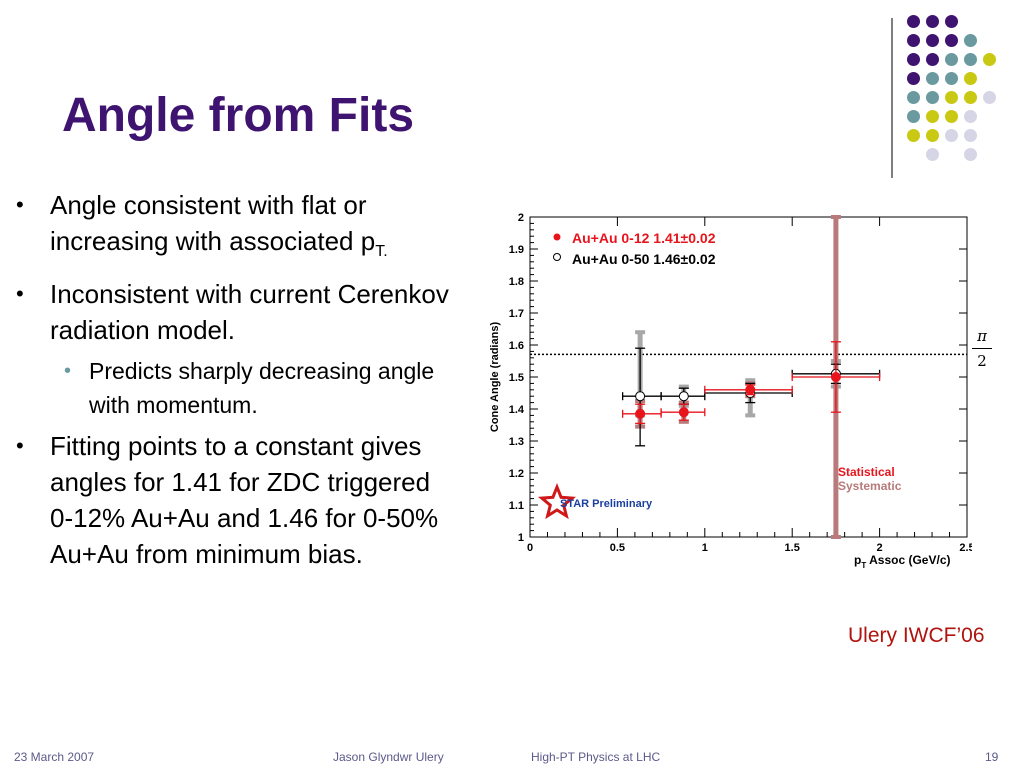 This screenshot has width=1024, height=768. I want to click on y-tick-label: 1.3, so click(516, 442).